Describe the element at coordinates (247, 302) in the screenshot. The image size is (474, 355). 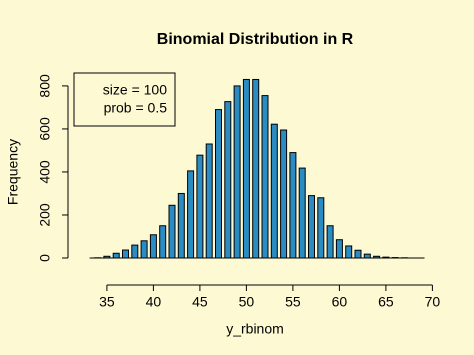
I see `x-tick-label: 50` at that location.